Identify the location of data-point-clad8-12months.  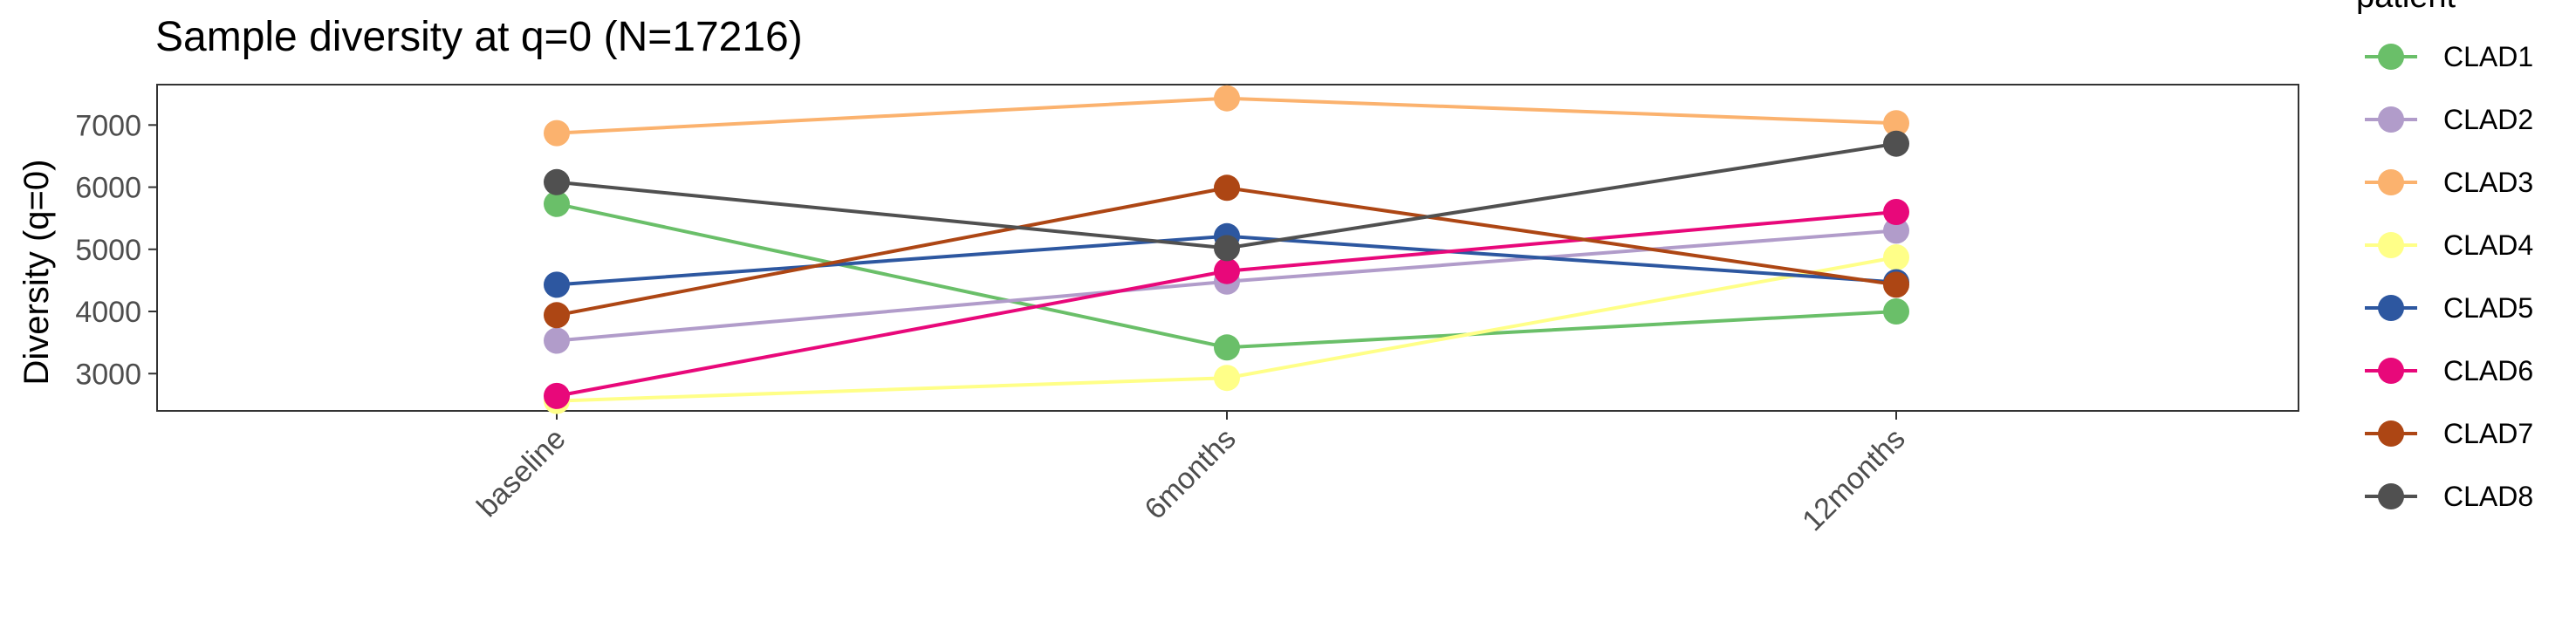
(1896, 143).